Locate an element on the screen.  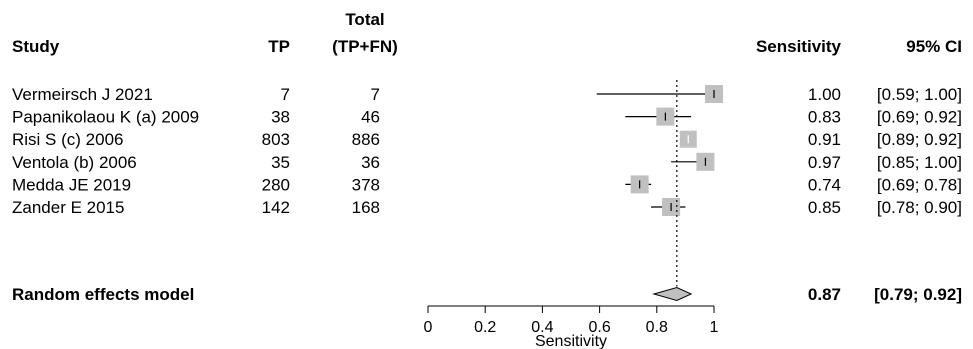
study-tp: 7 is located at coordinates (285, 94).